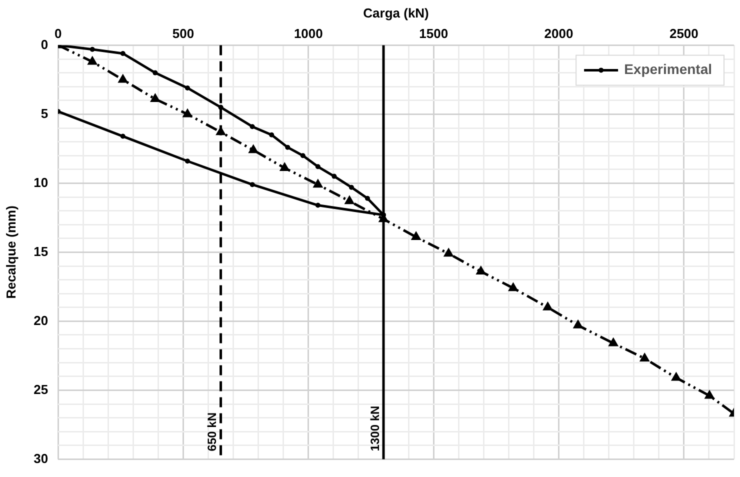 The height and width of the screenshot is (477, 740). What do you see at coordinates (41, 389) in the screenshot?
I see `y-tick-label: 25` at bounding box center [41, 389].